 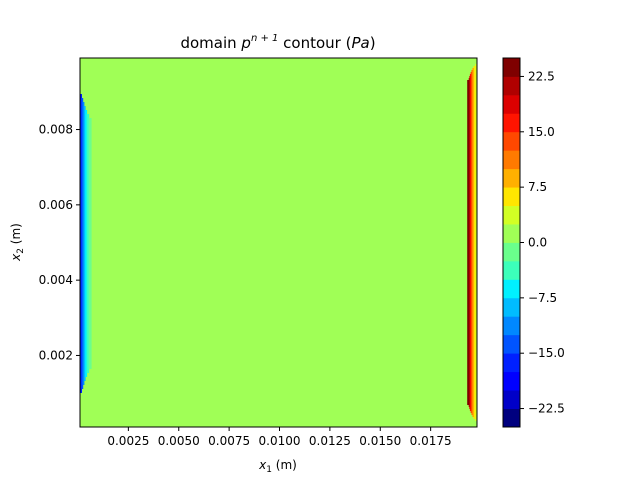 What do you see at coordinates (59, 242) in the screenshot?
I see `y-axis-ticks: 0.002 0.004 0.006 0.008` at bounding box center [59, 242].